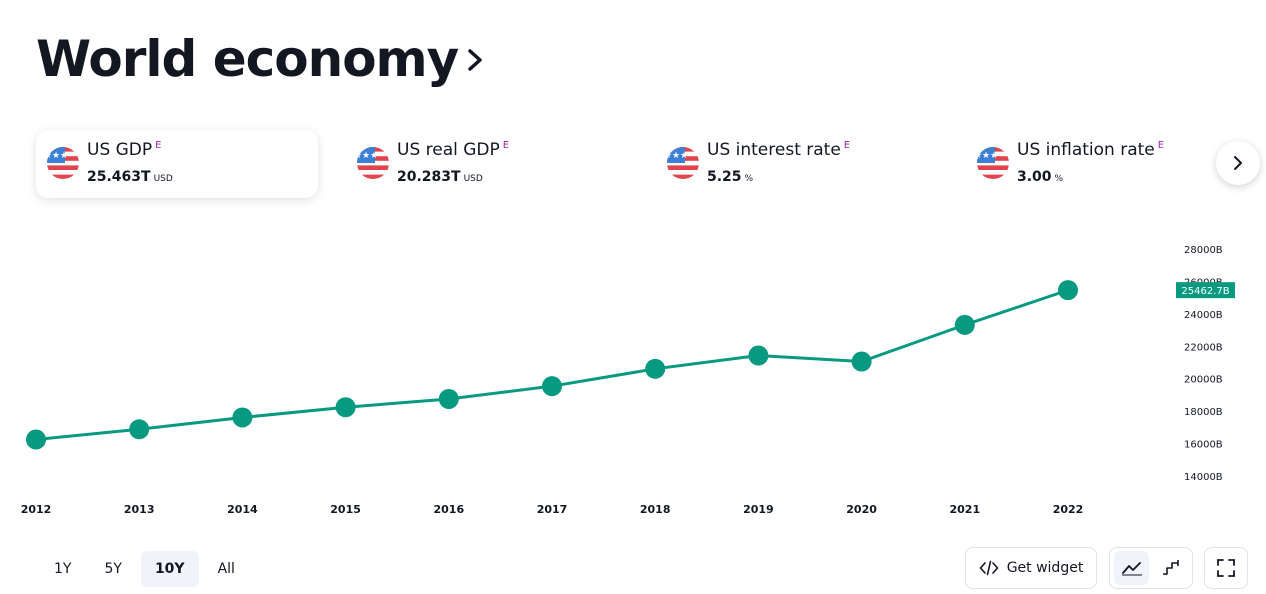 The image size is (1266, 594). I want to click on page-title-row: World economy, so click(260, 59).